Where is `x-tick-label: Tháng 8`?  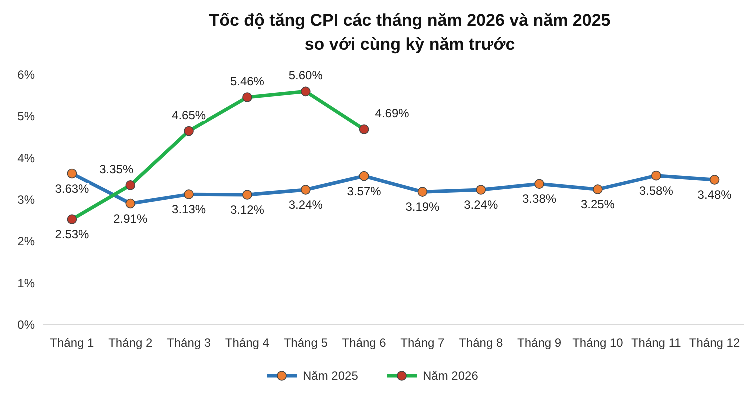
x-tick-label: Tháng 8 is located at coordinates (481, 343).